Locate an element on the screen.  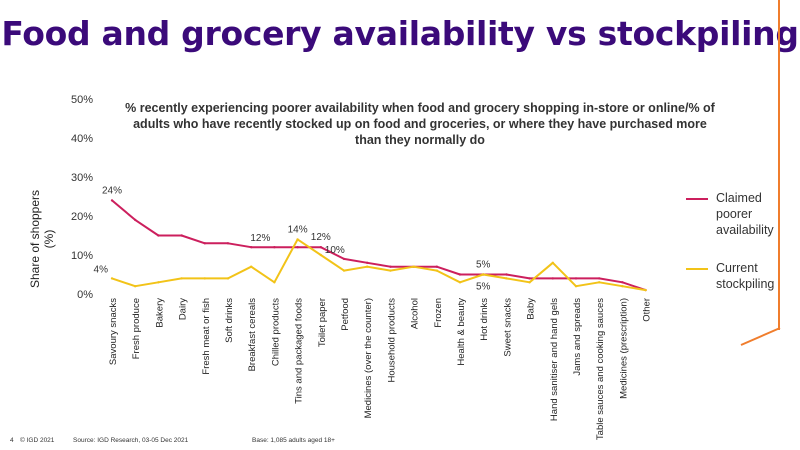
legend-item-stockpiling: Current stockpiling is located at coordinates (737, 276).